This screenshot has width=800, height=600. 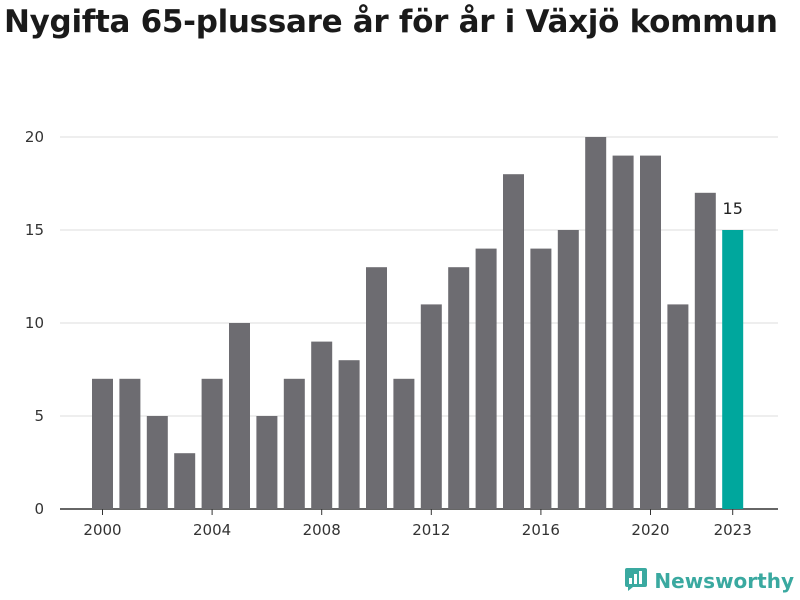 What do you see at coordinates (724, 581) in the screenshot?
I see `brand-name: Newsworthy` at bounding box center [724, 581].